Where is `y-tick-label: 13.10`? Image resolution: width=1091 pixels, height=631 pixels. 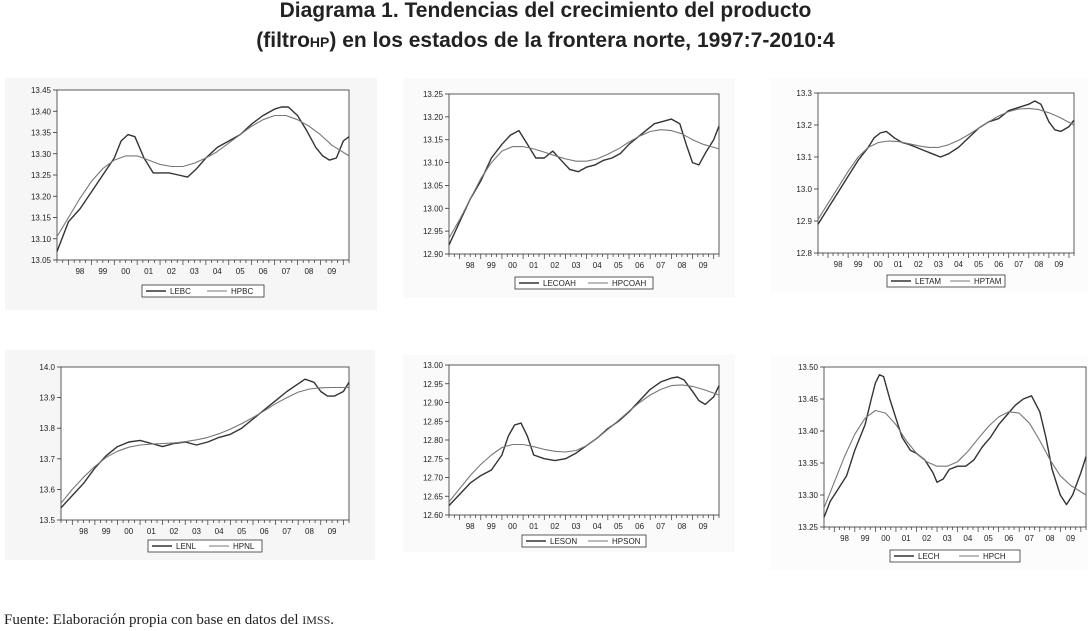
y-tick-label: 13.10 is located at coordinates (433, 163).